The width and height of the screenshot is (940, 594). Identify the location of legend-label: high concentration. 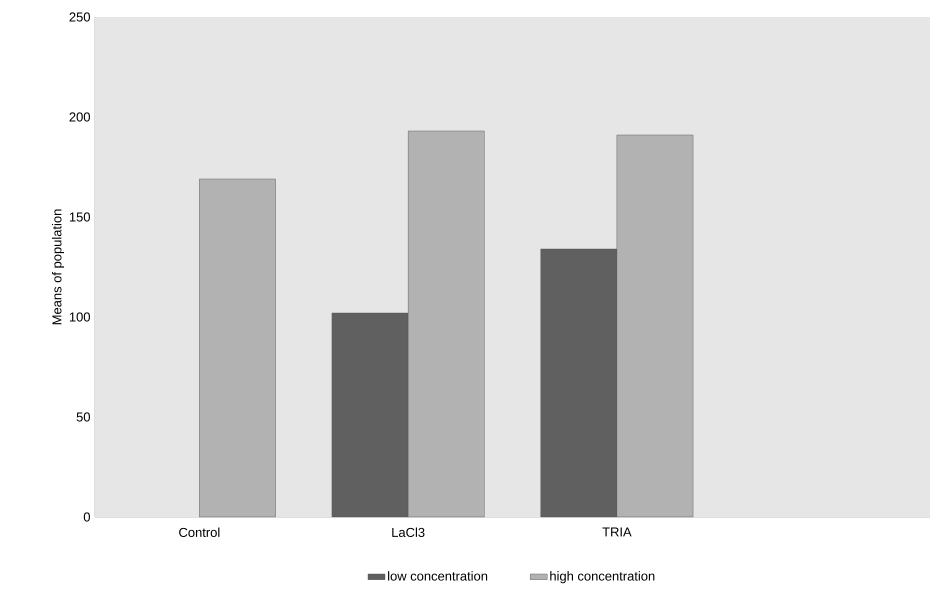
(602, 577).